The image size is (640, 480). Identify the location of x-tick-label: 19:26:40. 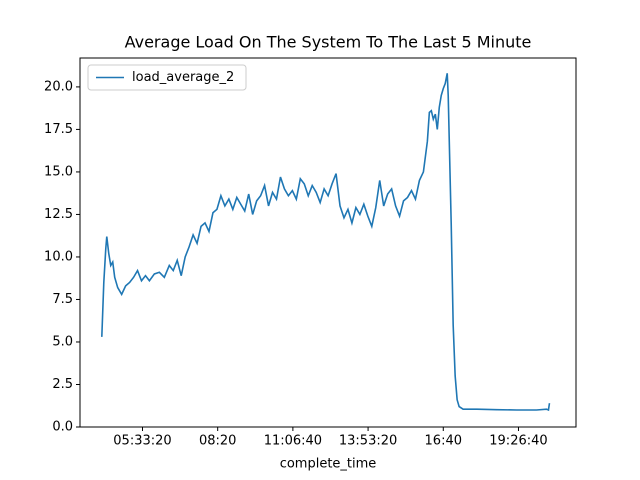
(518, 441).